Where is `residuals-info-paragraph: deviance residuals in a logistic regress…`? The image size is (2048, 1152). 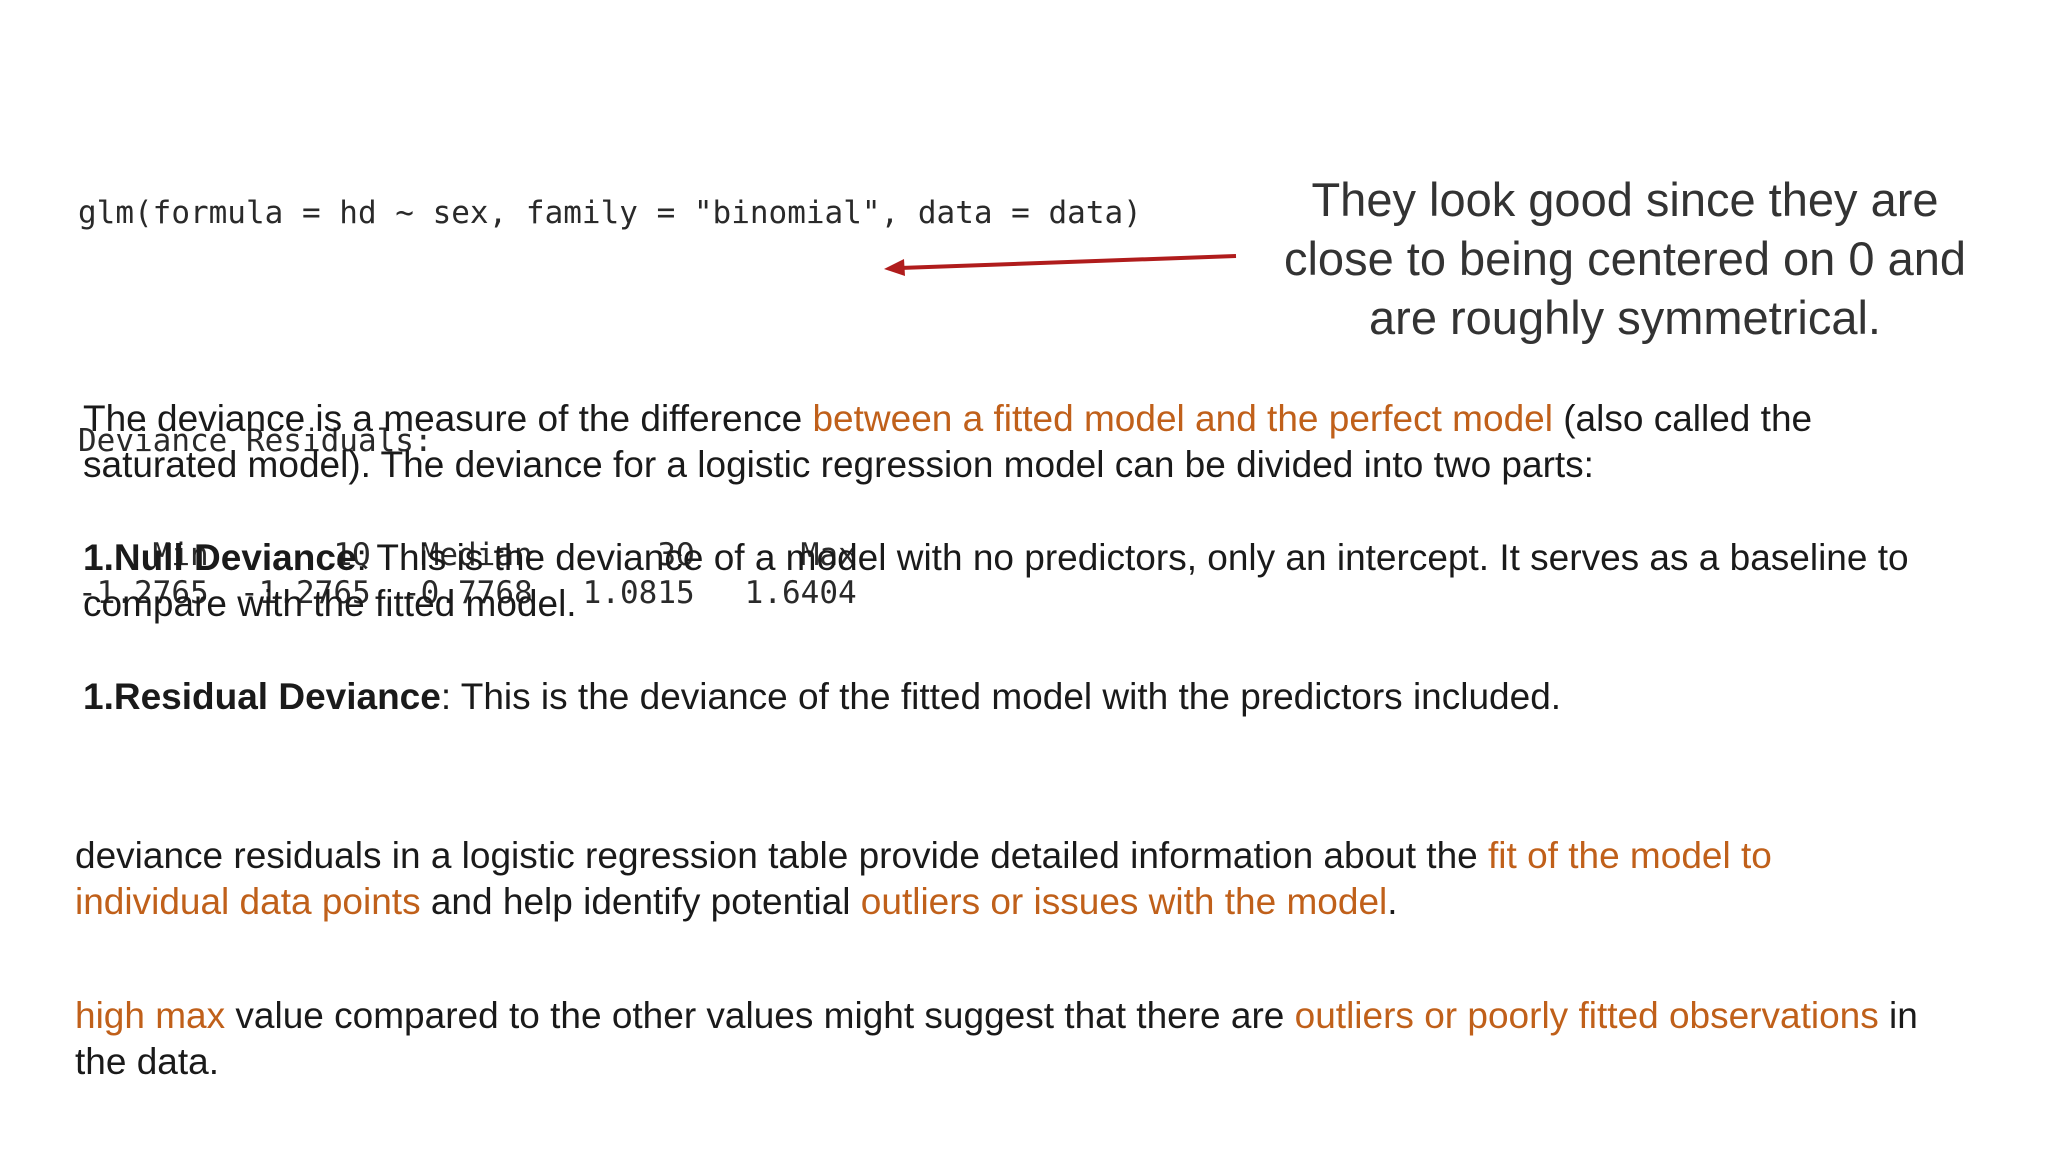 residuals-info-paragraph: deviance residuals in a logistic regress… is located at coordinates (1005, 879).